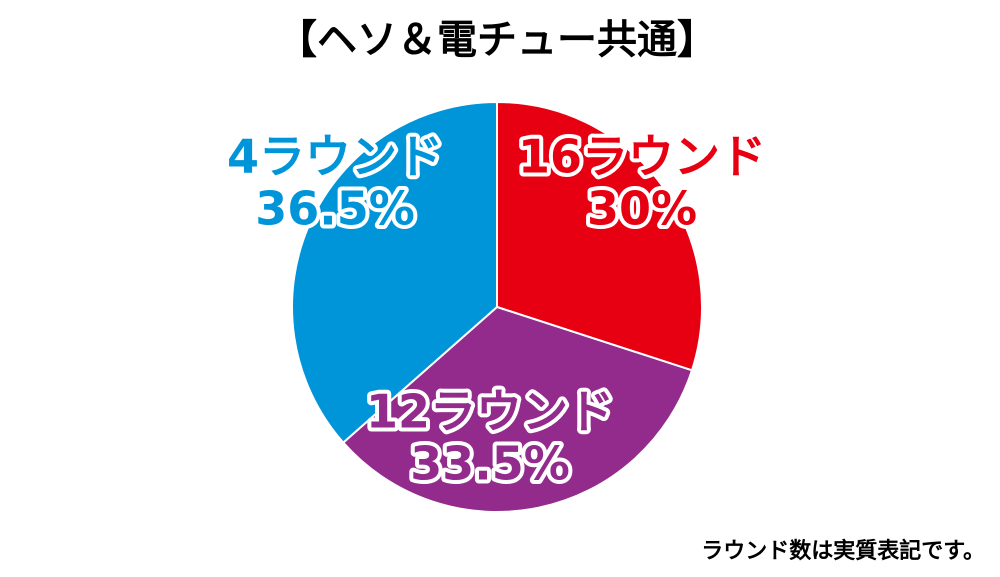  I want to click on slice-label: 12ラウンド, so click(490, 412).